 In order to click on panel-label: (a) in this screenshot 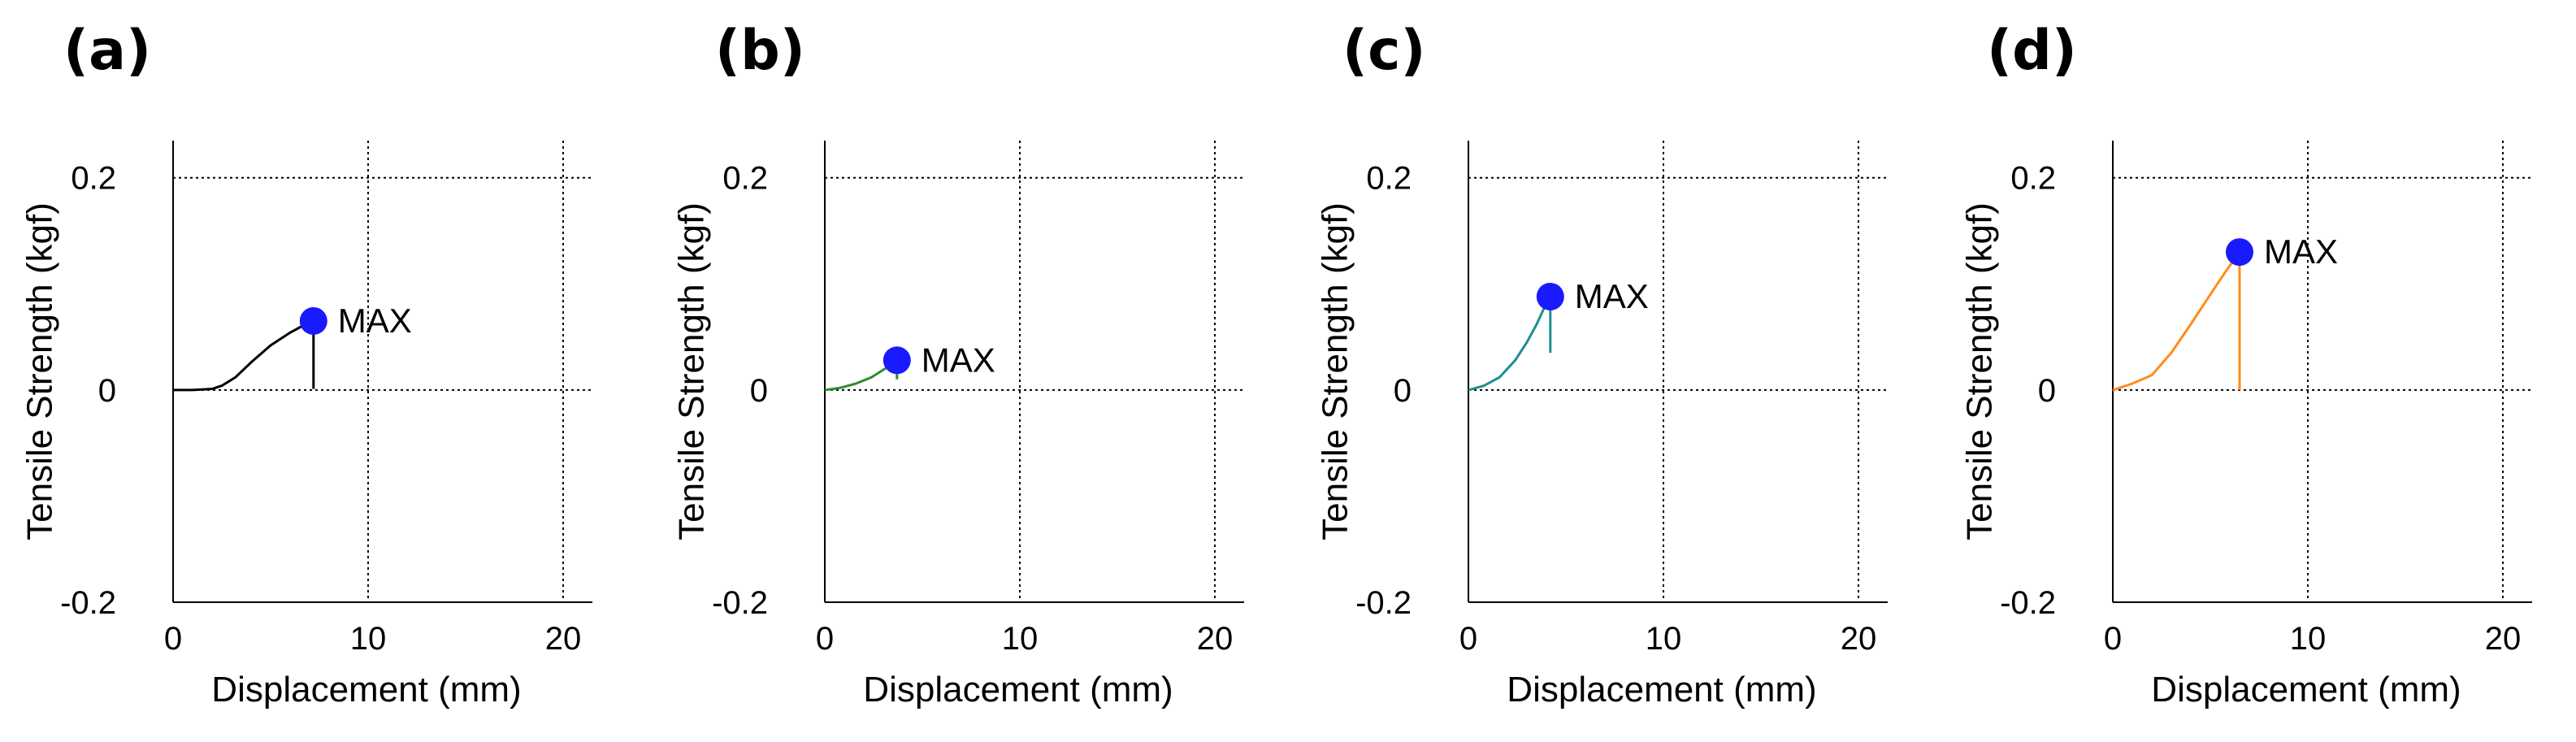, I will do `click(107, 51)`.